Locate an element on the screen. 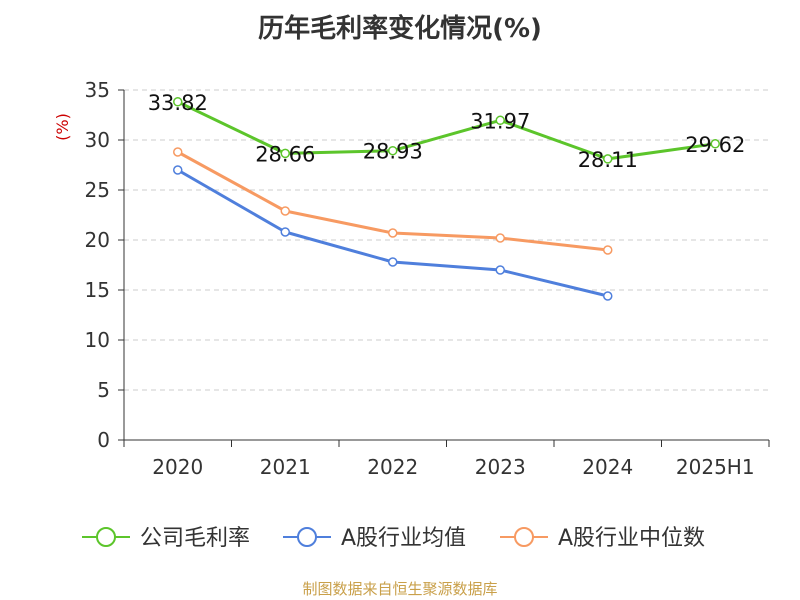 The width and height of the screenshot is (800, 600). y-tick-label: 35 is located at coordinates (97, 90).